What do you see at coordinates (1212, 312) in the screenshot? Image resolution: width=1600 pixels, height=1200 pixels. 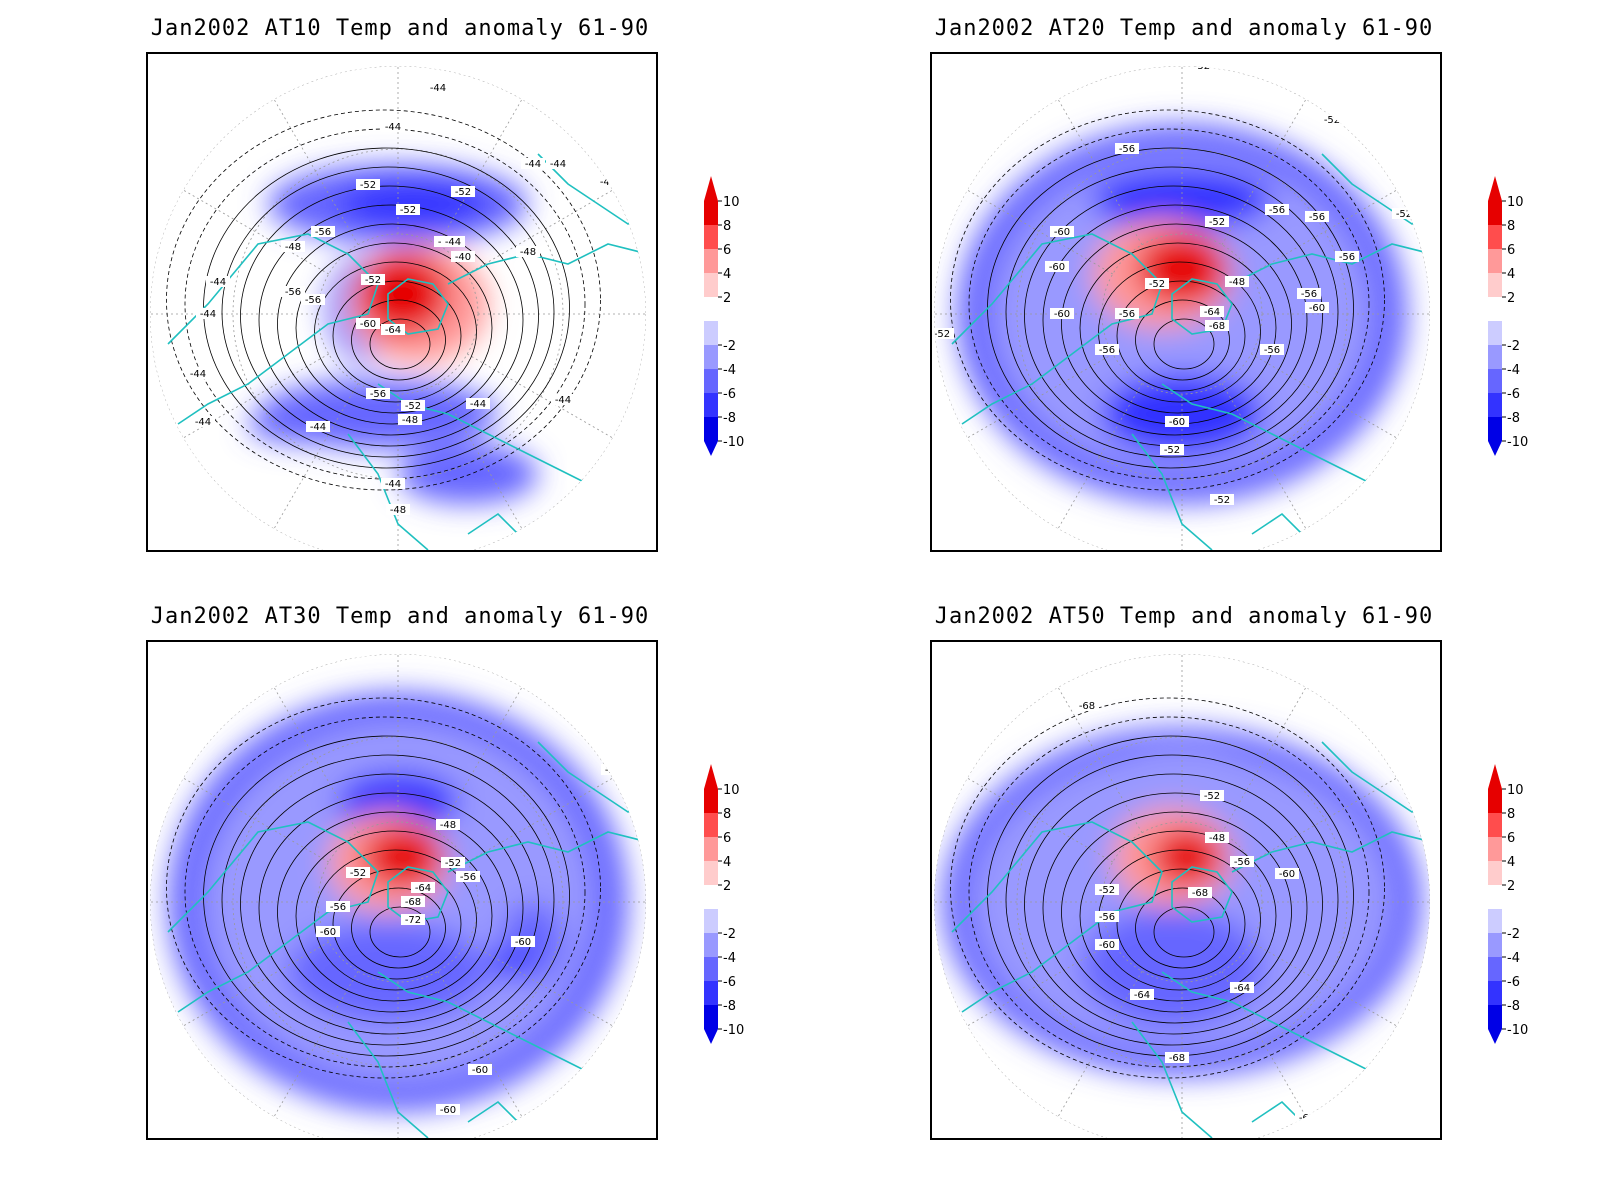 I see `contour-label: -64` at bounding box center [1212, 312].